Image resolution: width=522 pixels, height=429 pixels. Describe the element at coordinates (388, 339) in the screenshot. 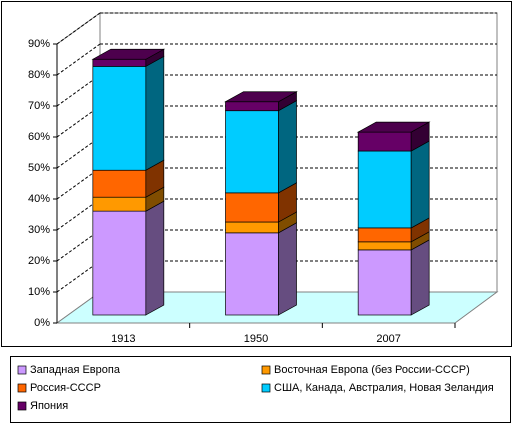

I see `x-tick-label: 2007` at that location.